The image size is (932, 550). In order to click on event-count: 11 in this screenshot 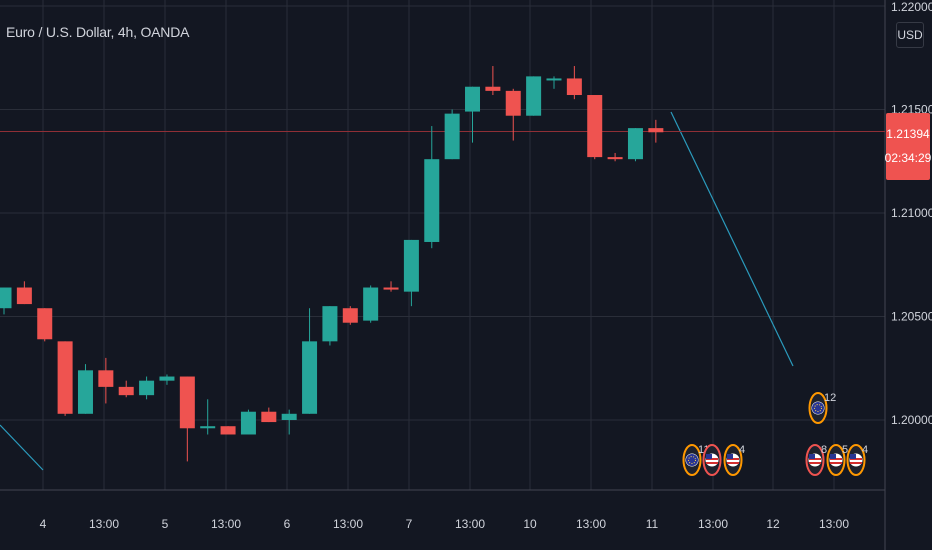, I will do `click(703, 450)`.